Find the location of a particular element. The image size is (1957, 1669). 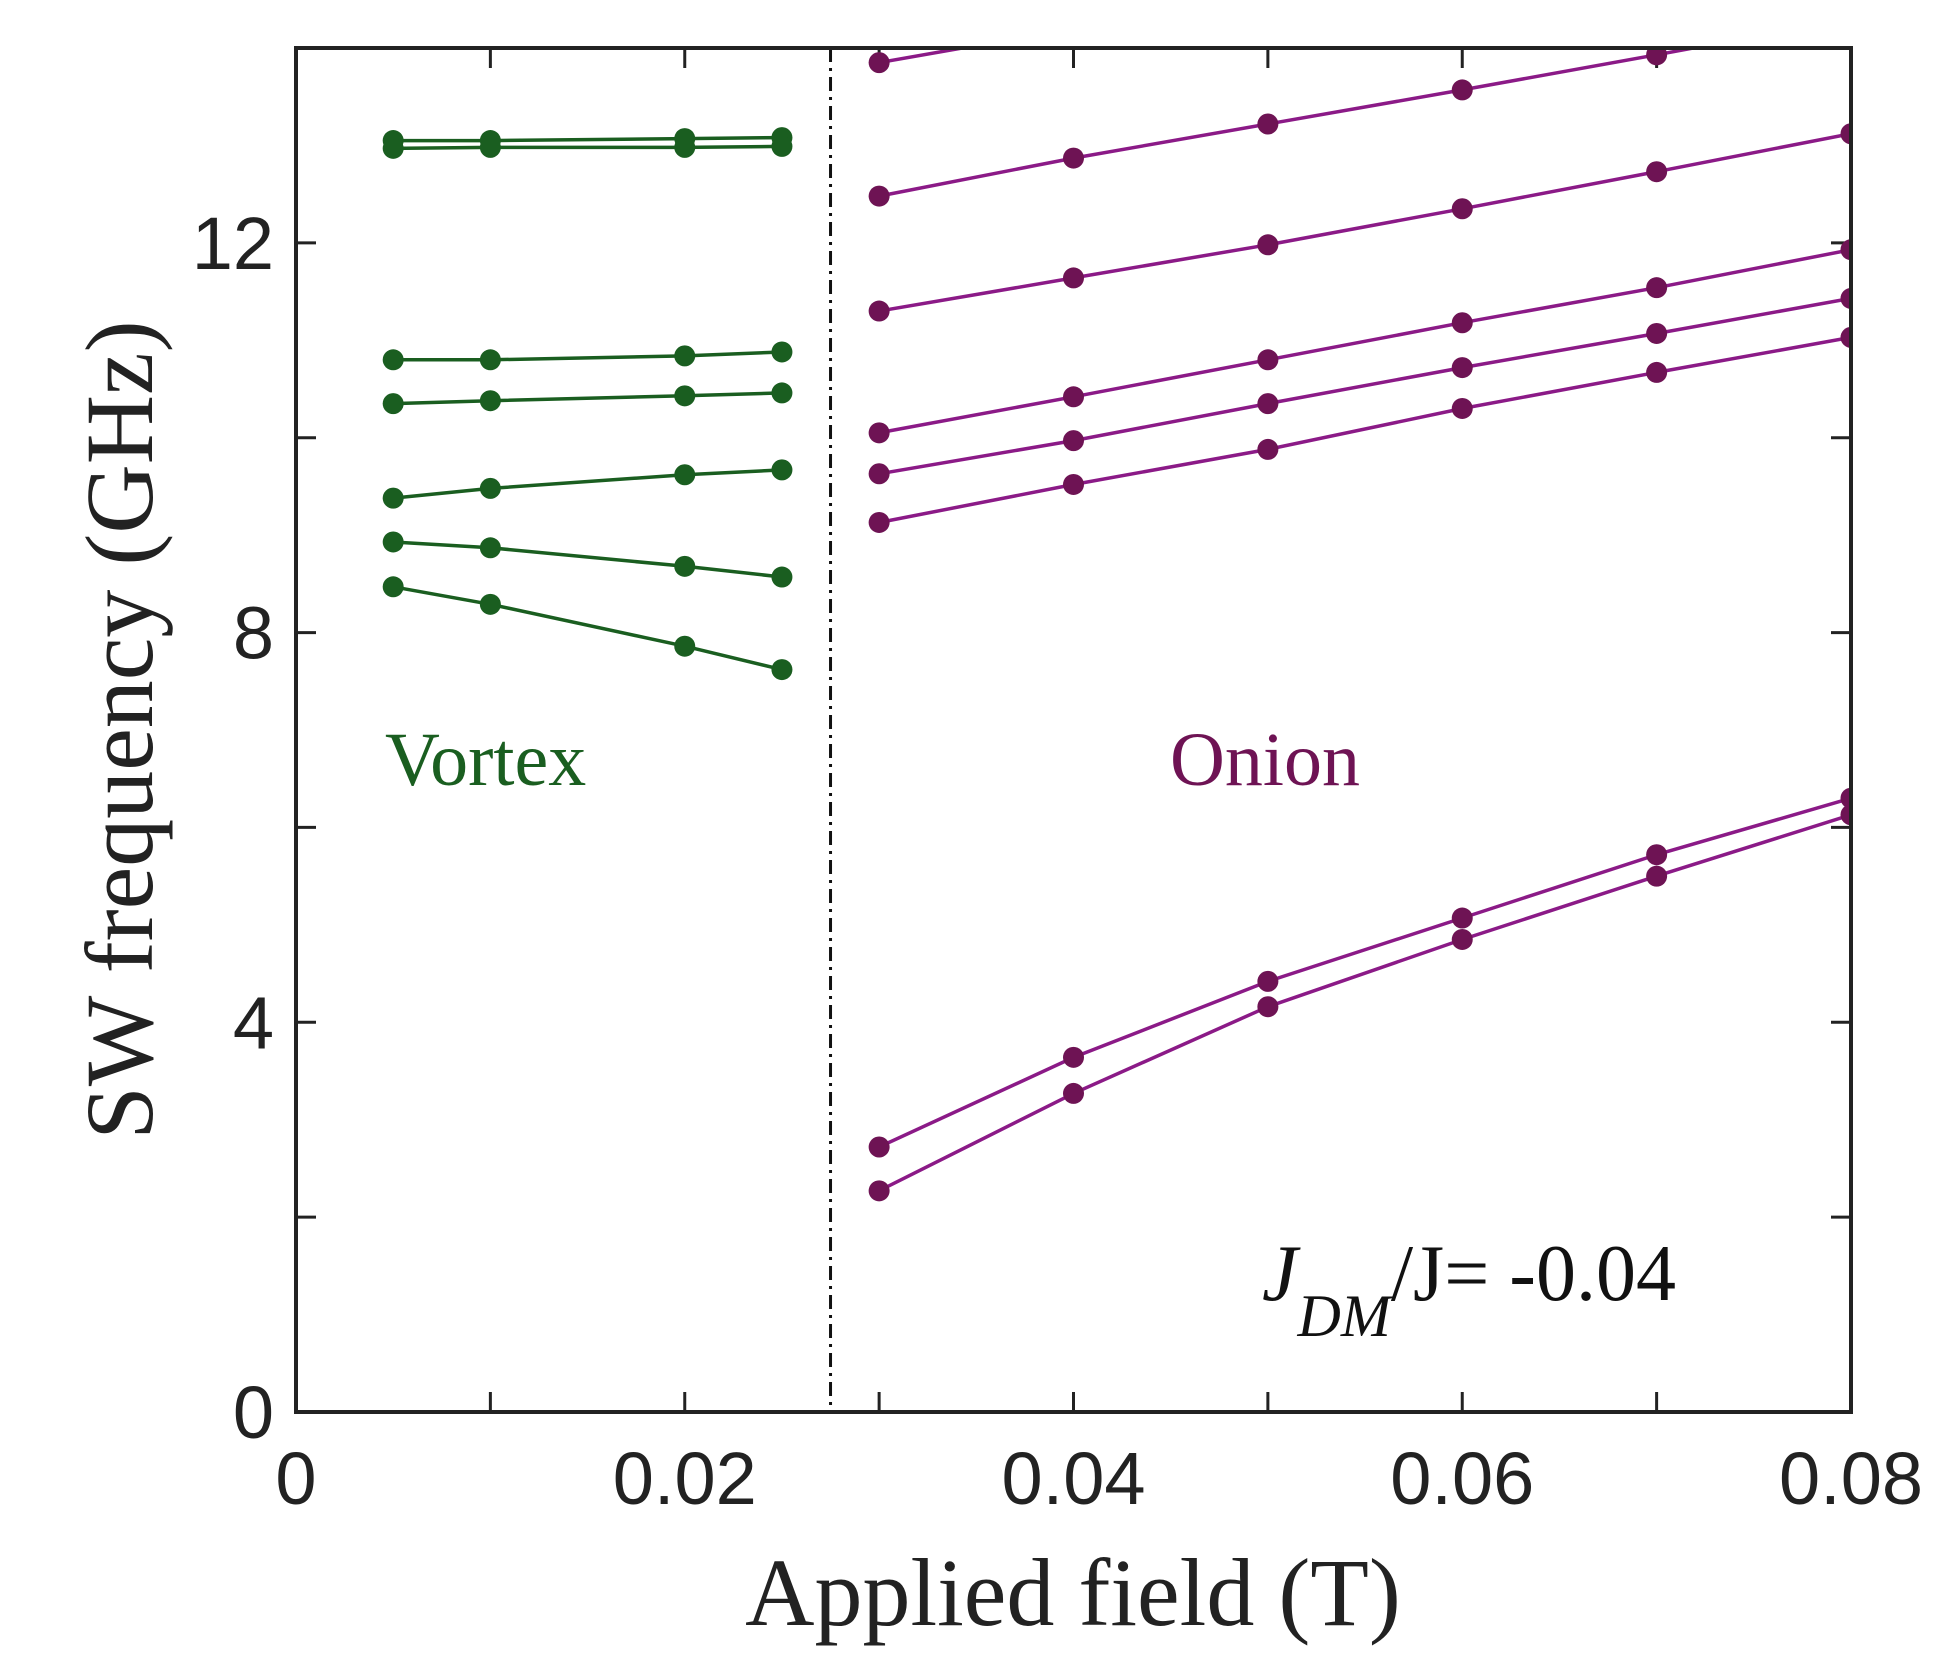

y-tick-label: 4 is located at coordinates (253, 1022).